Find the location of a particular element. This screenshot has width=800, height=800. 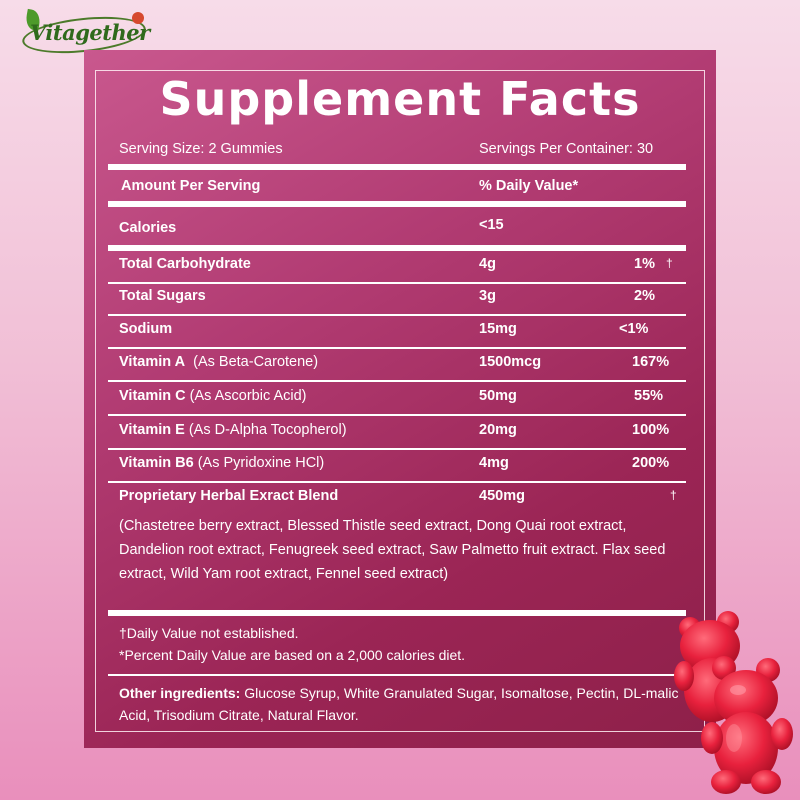

nutrient-amount: 50mg is located at coordinates (498, 396).